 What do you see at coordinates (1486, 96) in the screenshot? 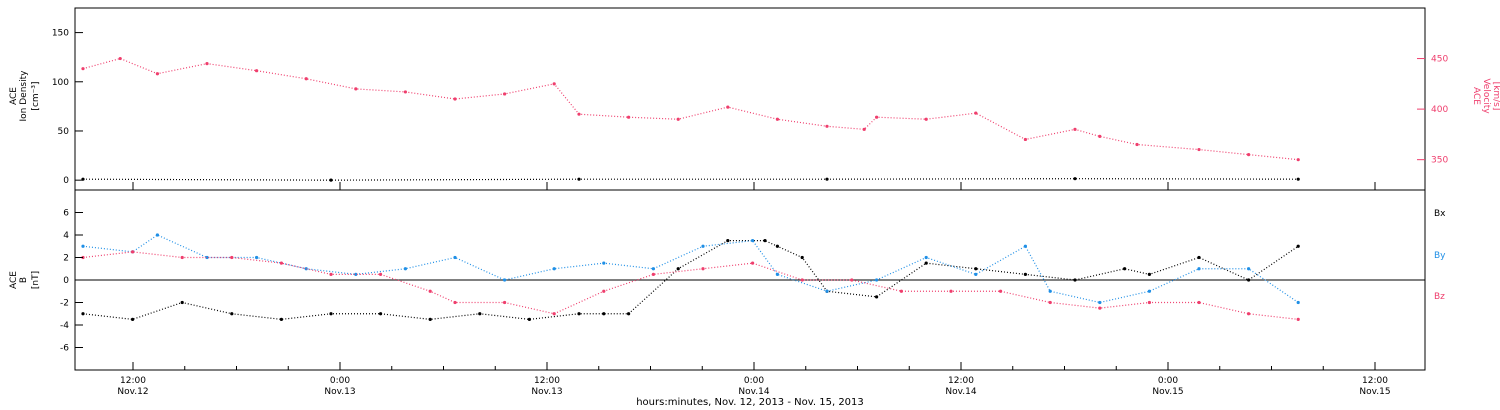
I see `velocity-axis-label-line2: Velocity` at bounding box center [1486, 96].